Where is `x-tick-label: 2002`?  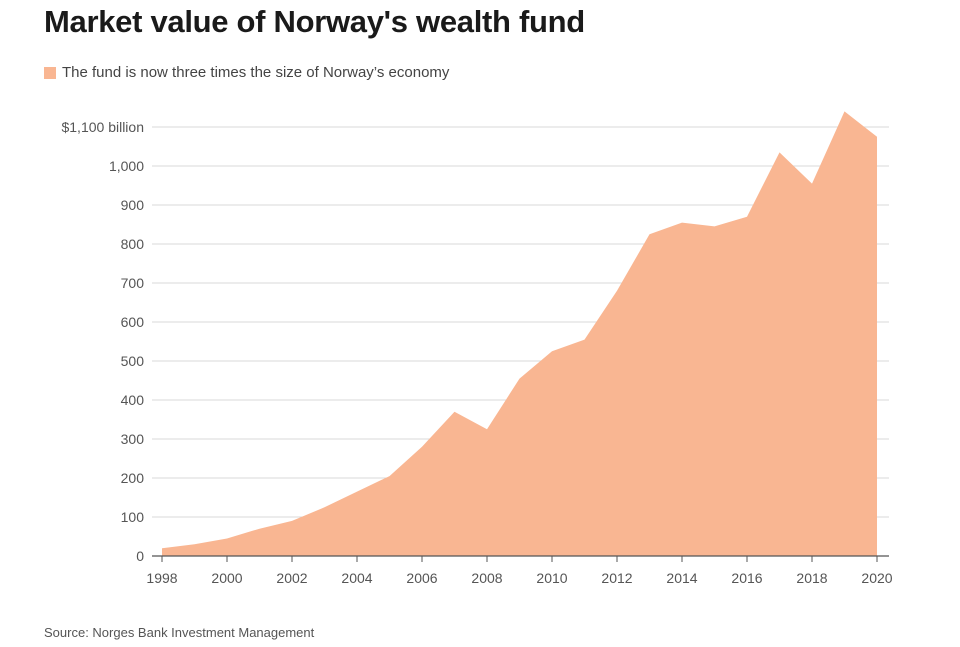
x-tick-label: 2002 is located at coordinates (291, 578).